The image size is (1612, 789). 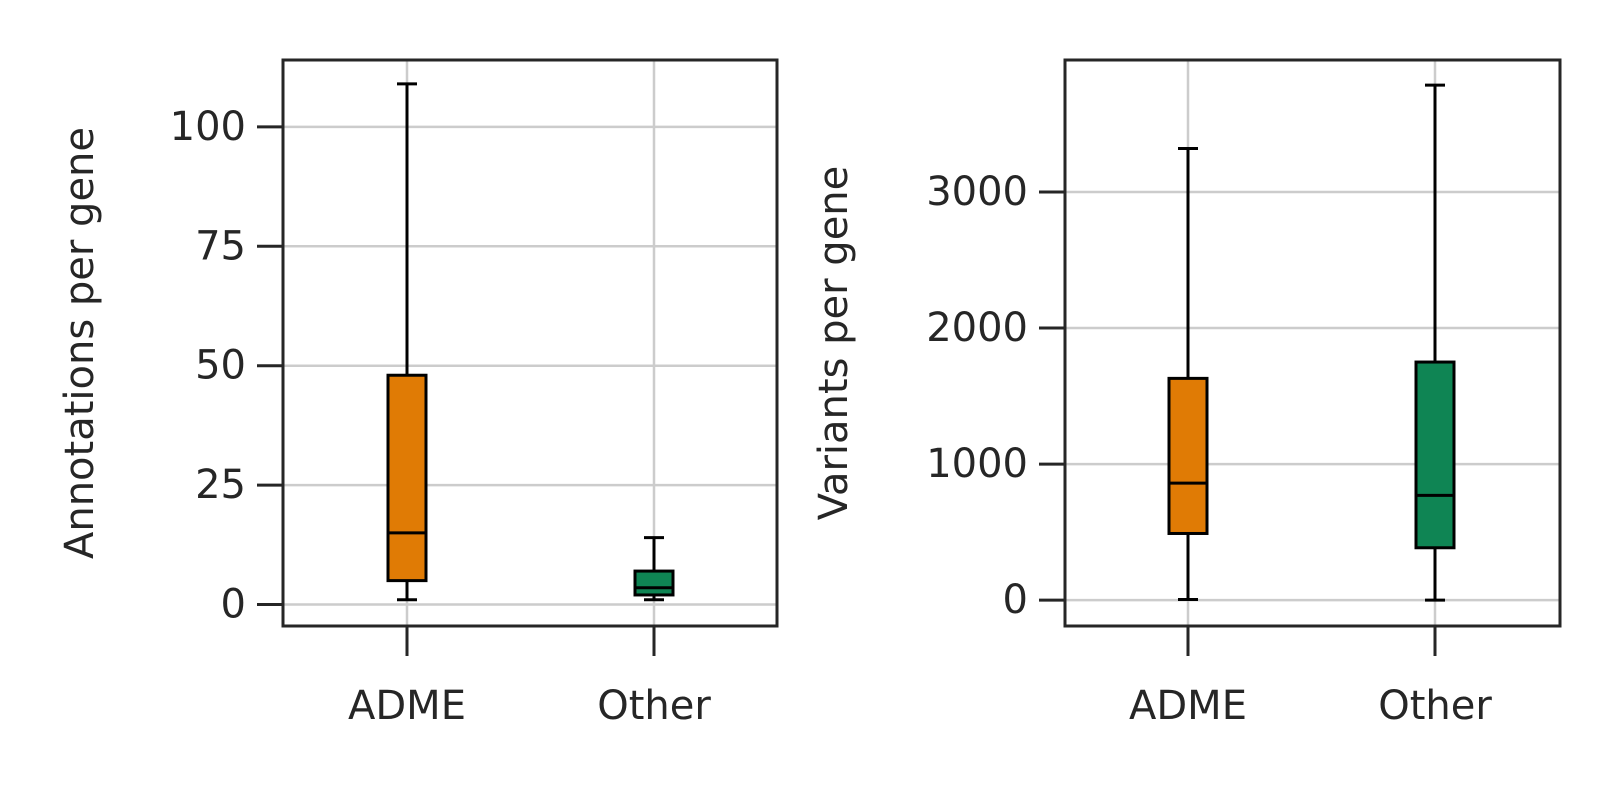 What do you see at coordinates (834, 343) in the screenshot?
I see `y-axis-label: Variants per gene` at bounding box center [834, 343].